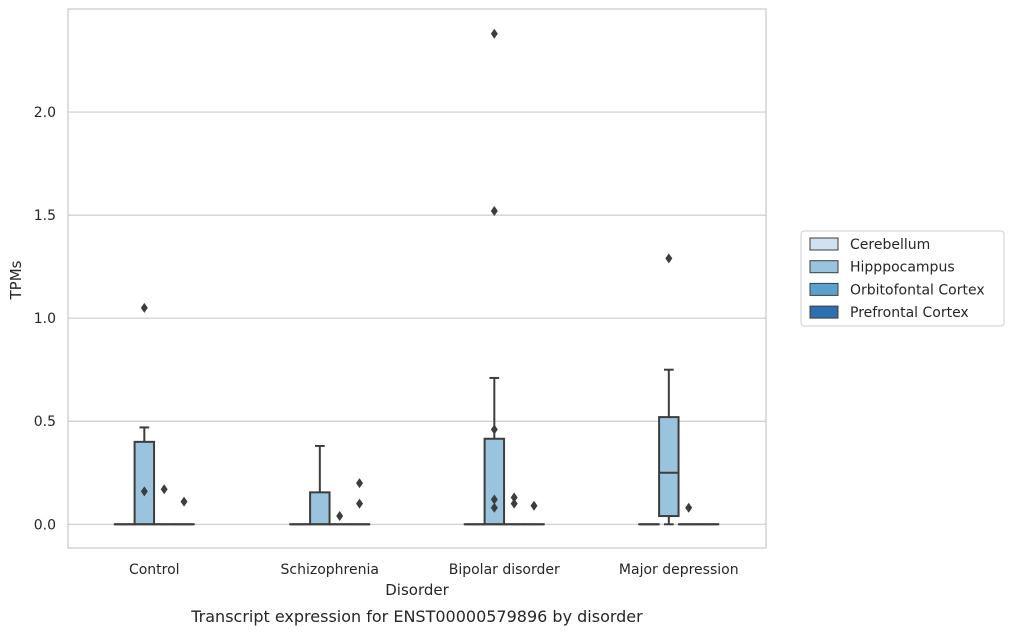  I want to click on y-tick-label: 0.0, so click(45, 525).